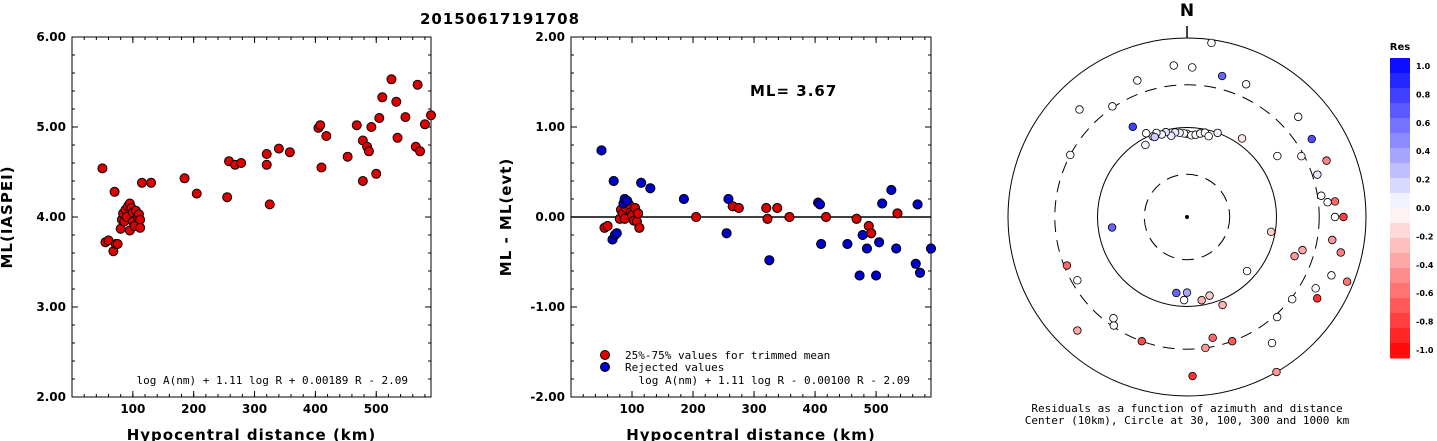  I want to click on colorbar-tick-label: 0.0, so click(1423, 208).